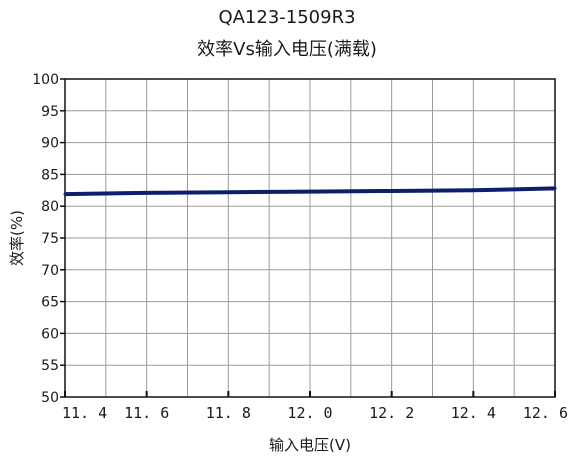 This screenshot has width=574, height=463. Describe the element at coordinates (50, 271) in the screenshot. I see `y-tick-label: 70` at that location.